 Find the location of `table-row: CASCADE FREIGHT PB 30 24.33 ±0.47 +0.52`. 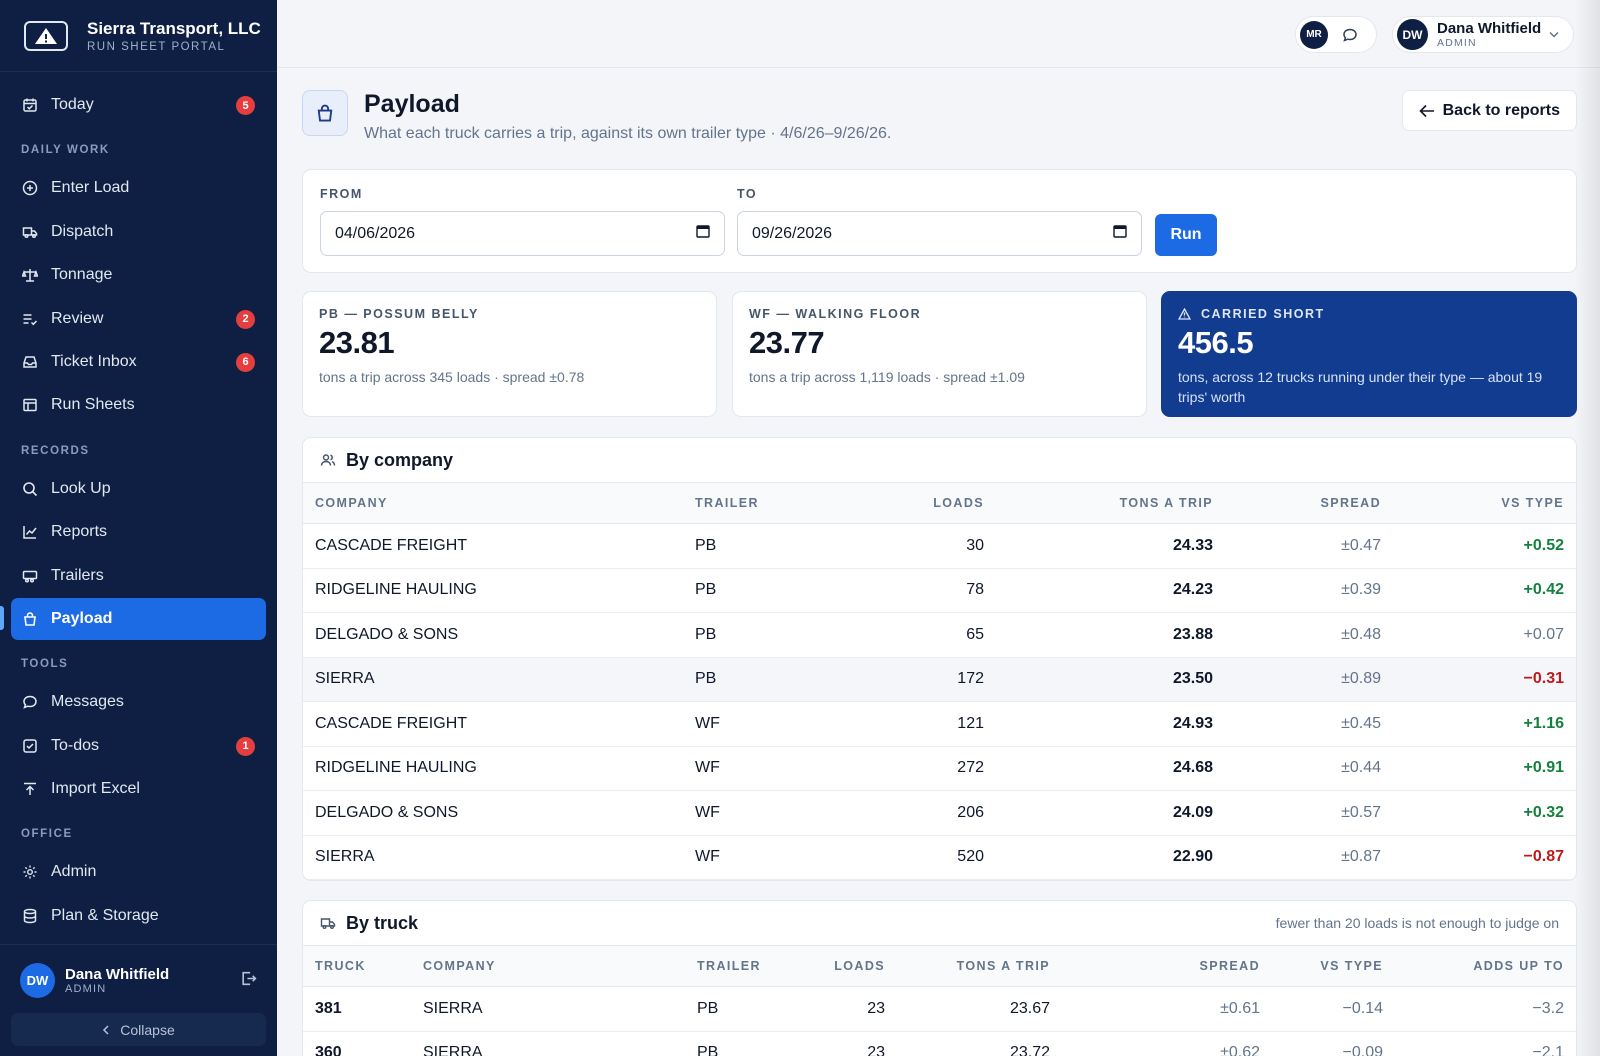

table-row: CASCADE FREIGHT PB 30 24.33 ±0.47 +0.52 is located at coordinates (939, 546).